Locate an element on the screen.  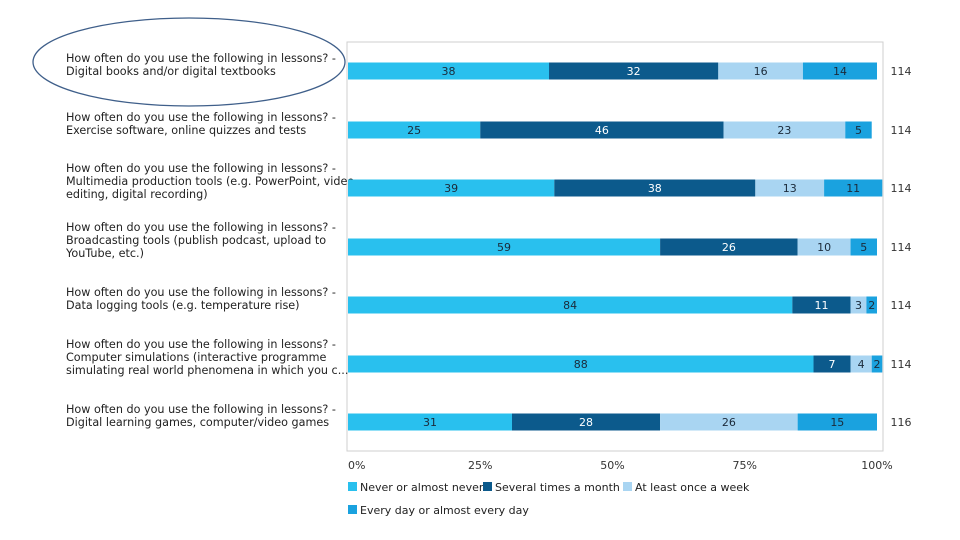
x-tick-label: 25% is located at coordinates (480, 465).